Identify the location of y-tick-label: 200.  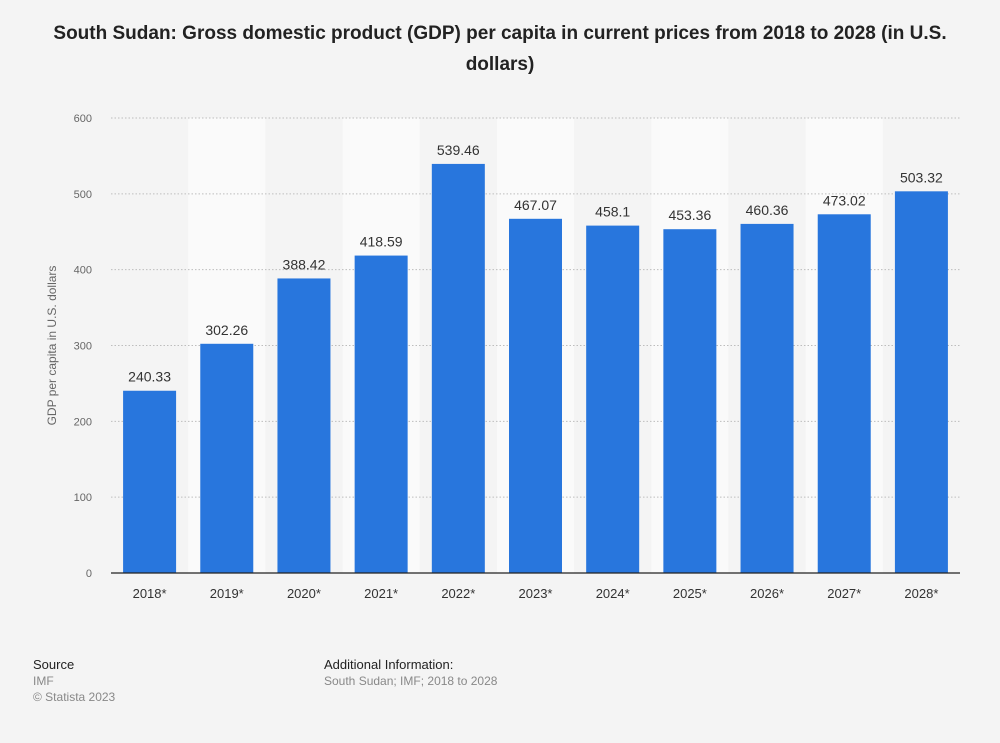
(83, 422).